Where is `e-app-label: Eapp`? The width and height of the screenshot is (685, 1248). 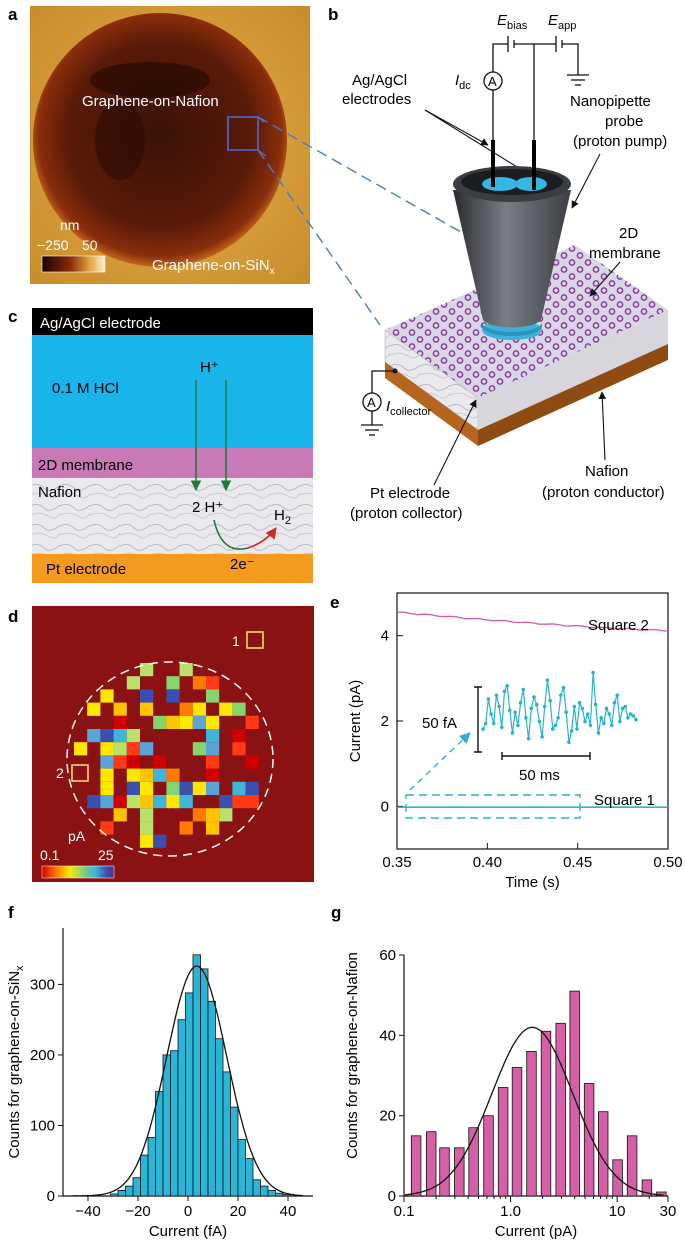 e-app-label: Eapp is located at coordinates (562, 22).